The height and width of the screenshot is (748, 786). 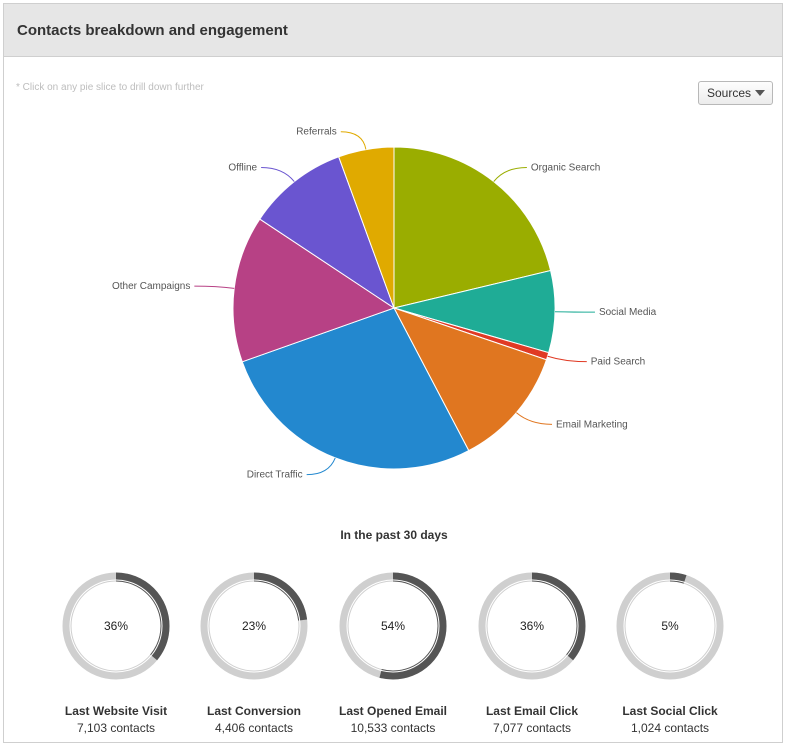 I want to click on pie-label-paid-search: Paid Search, so click(x=618, y=362).